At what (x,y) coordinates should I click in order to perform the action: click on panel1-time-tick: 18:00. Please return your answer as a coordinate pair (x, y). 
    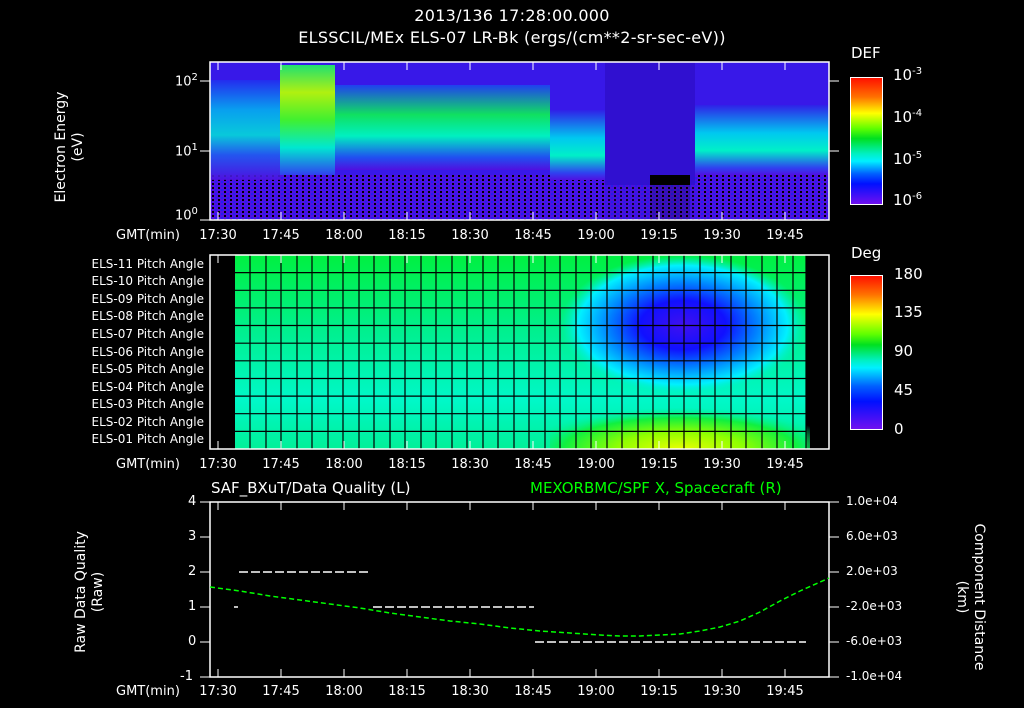
    Looking at the image, I should click on (344, 235).